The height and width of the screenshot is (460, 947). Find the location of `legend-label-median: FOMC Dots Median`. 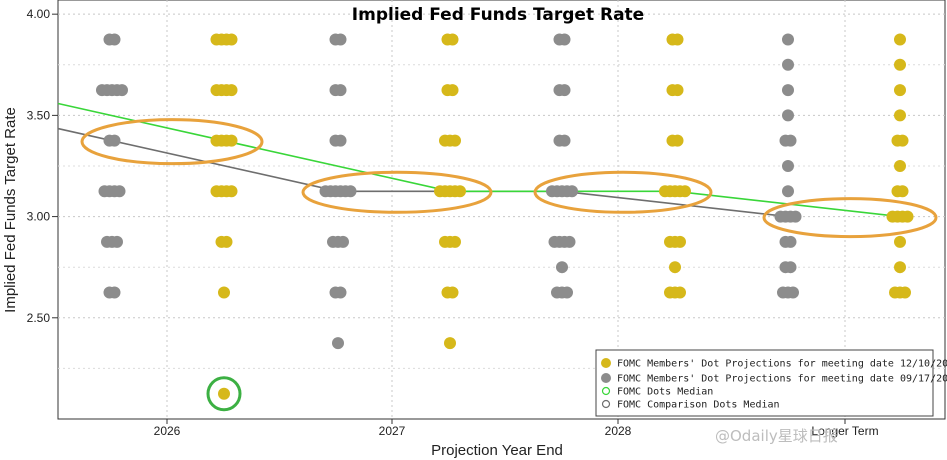

legend-label-median: FOMC Dots Median is located at coordinates (665, 392).